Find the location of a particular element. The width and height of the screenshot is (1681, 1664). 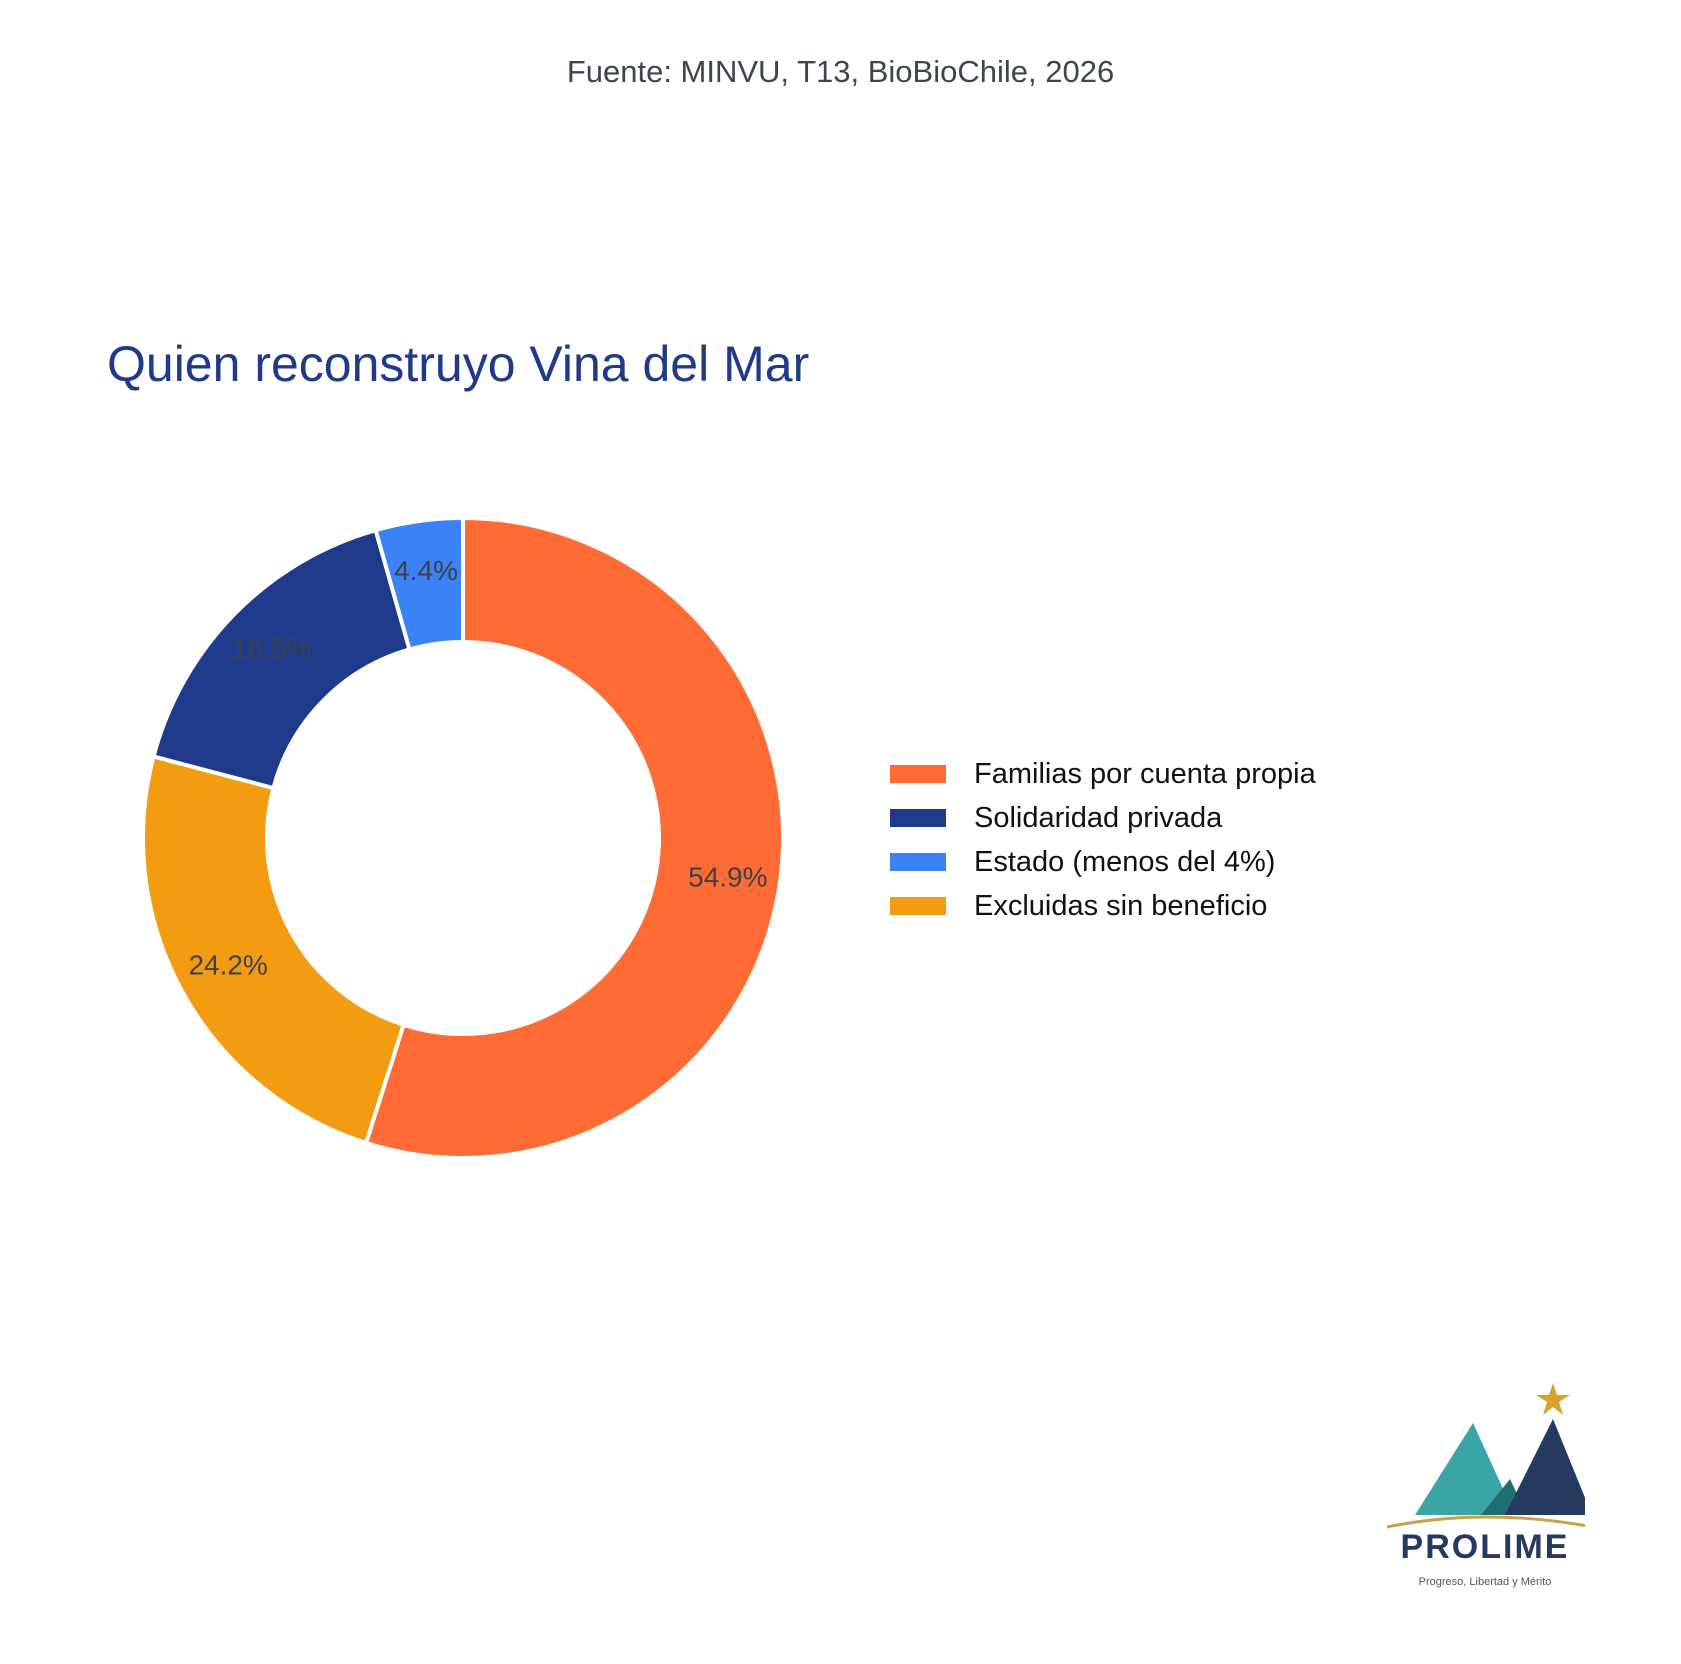

slice-label-3: 4.4% is located at coordinates (426, 570).